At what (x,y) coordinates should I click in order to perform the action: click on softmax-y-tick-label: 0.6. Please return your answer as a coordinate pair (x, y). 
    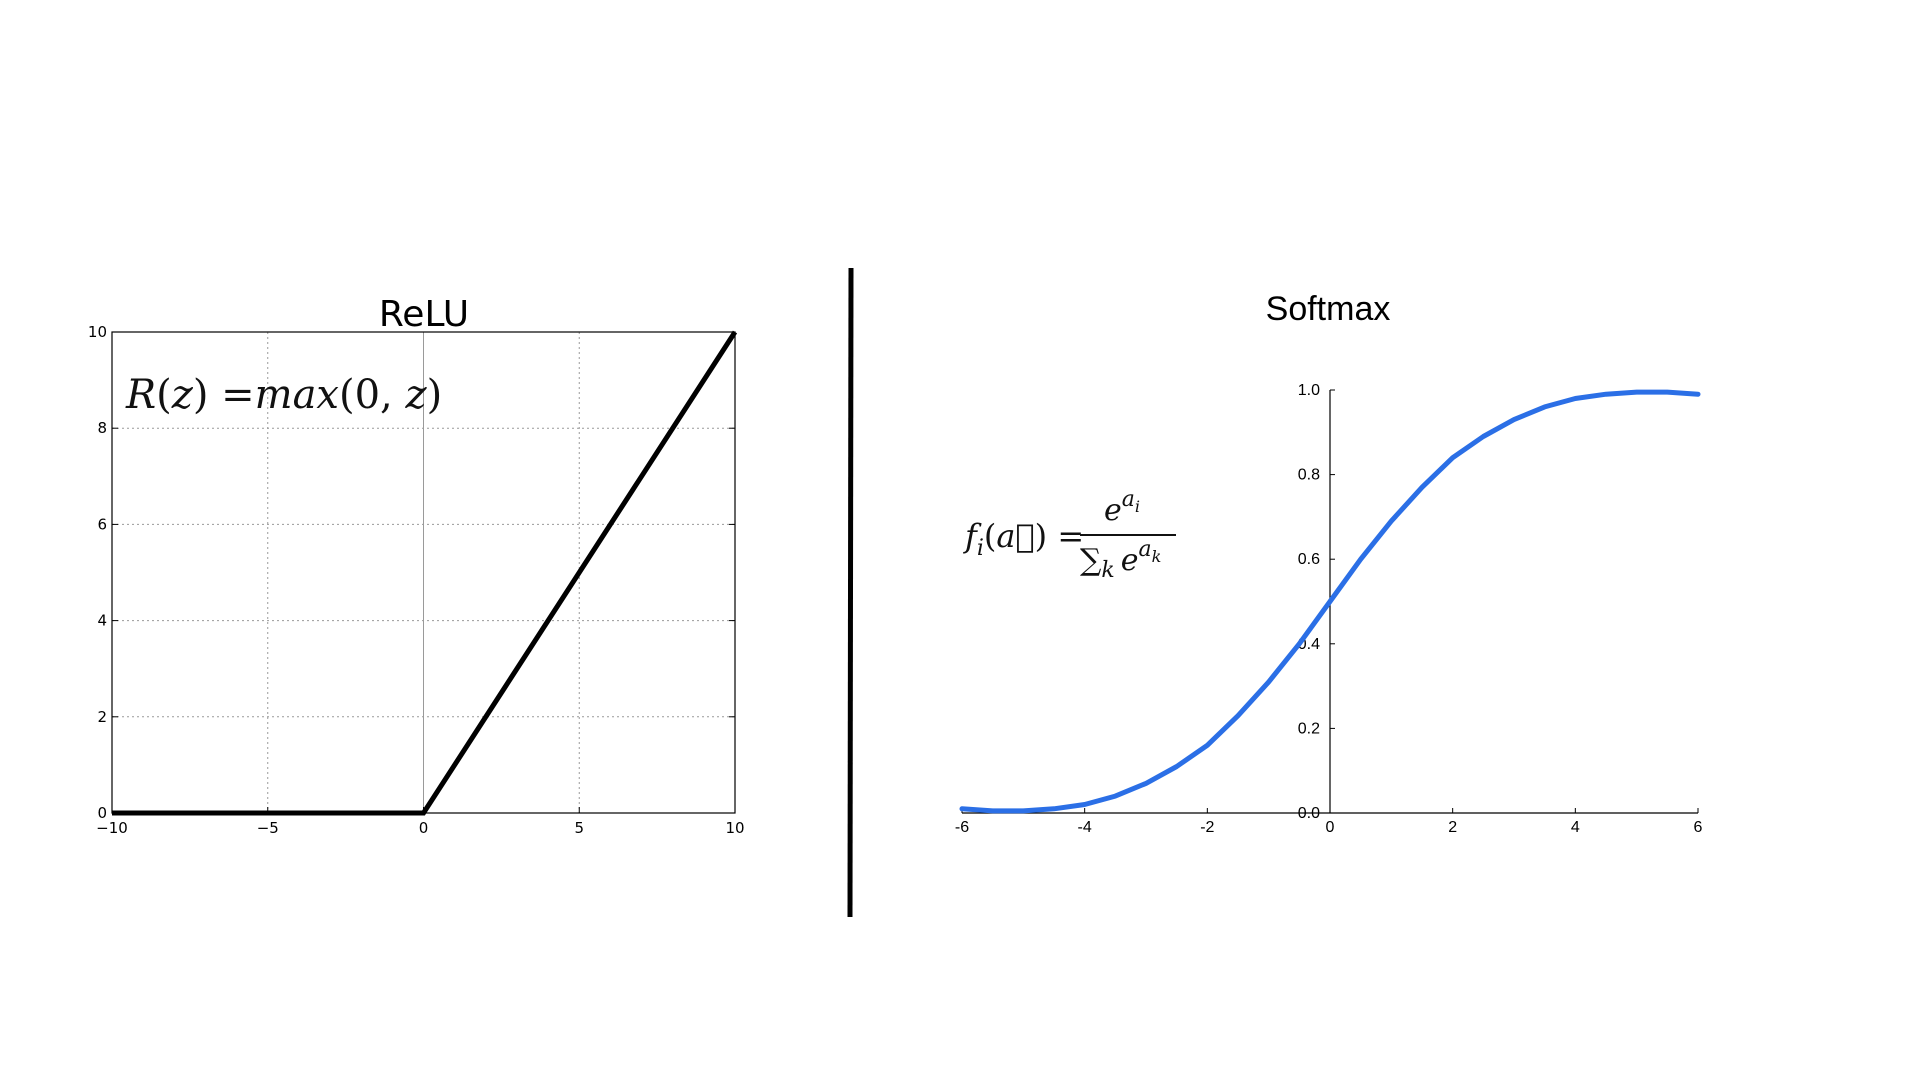
    Looking at the image, I should click on (1309, 559).